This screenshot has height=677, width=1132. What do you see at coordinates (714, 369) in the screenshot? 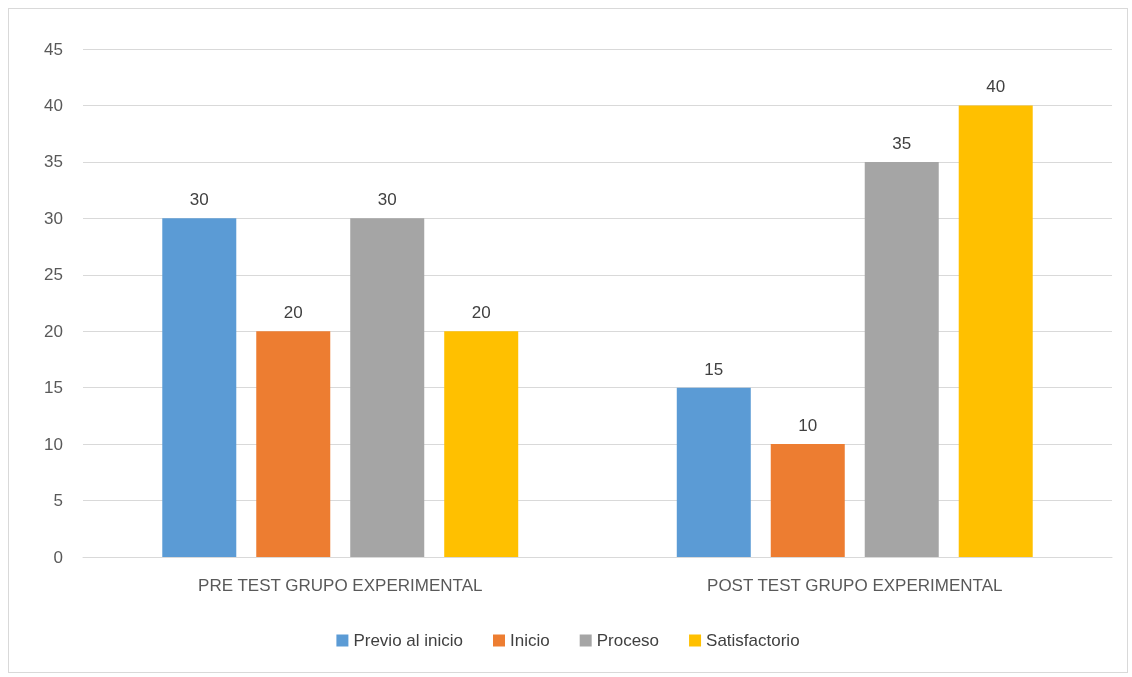
I see `data-label: 15` at bounding box center [714, 369].